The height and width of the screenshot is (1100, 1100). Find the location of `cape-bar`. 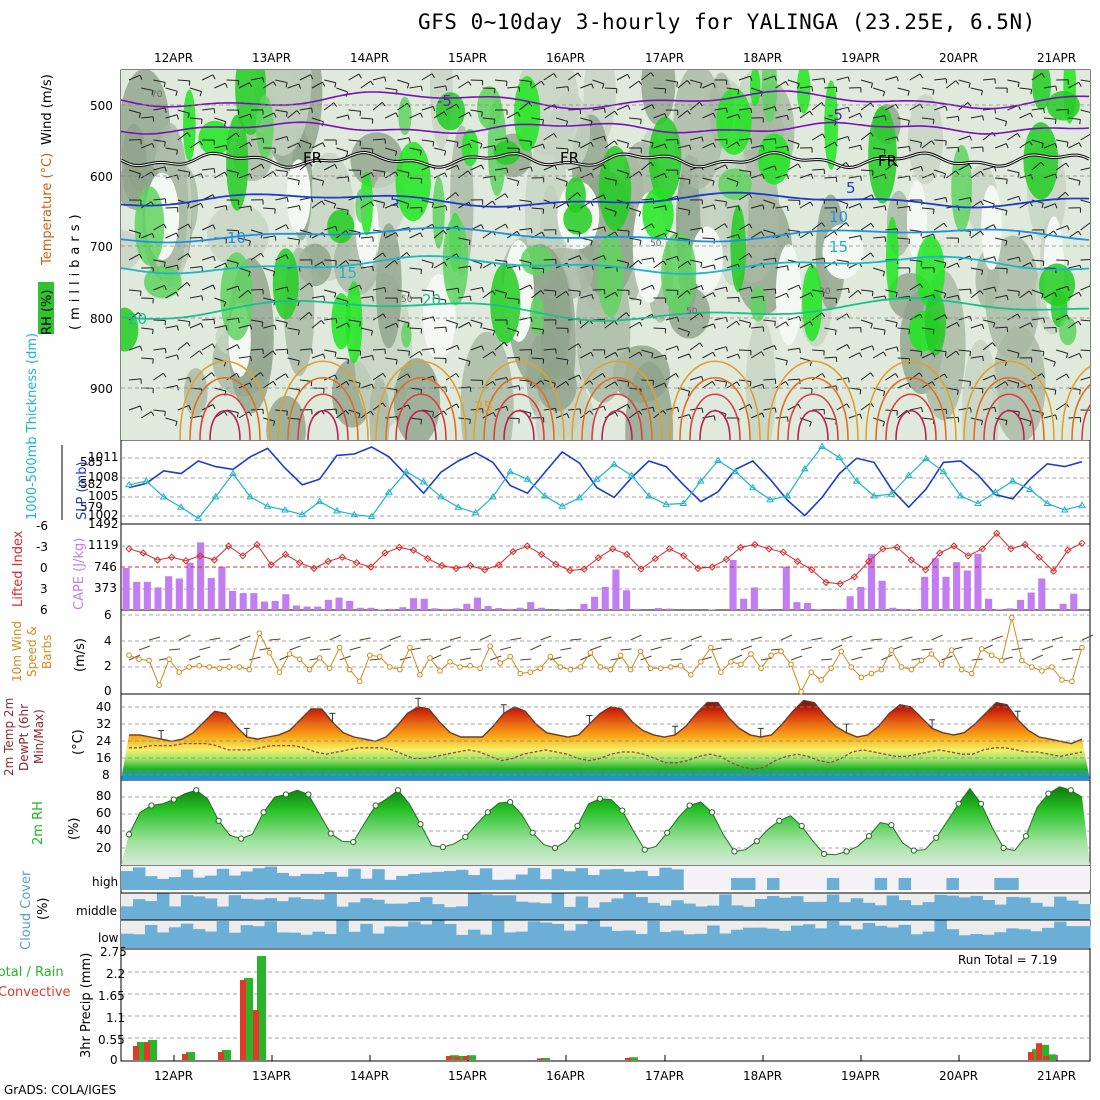

cape-bar is located at coordinates (414, 604).